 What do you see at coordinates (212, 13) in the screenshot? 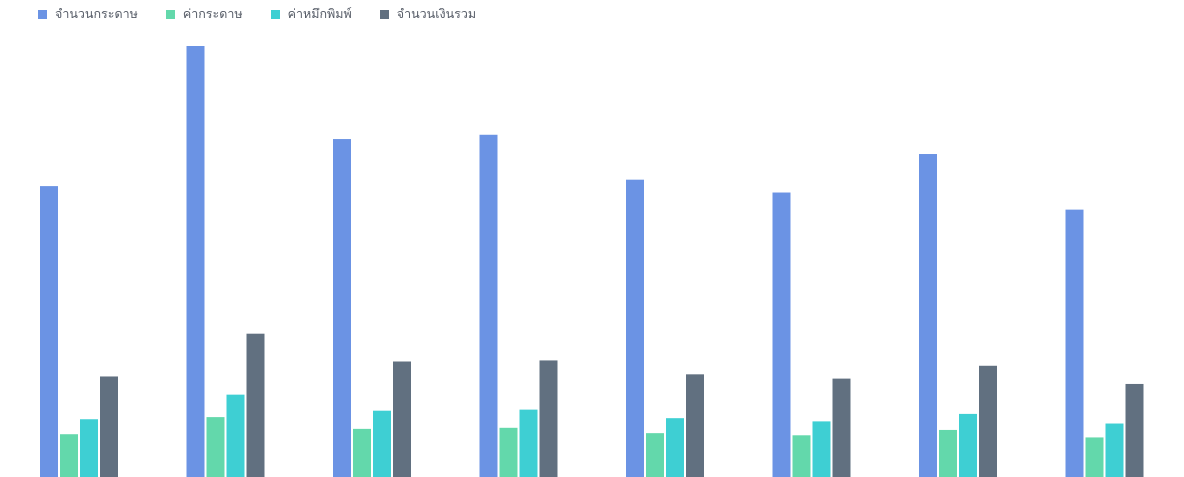
I see `legend-label-paper-cost: ค่ากระดาษ` at bounding box center [212, 13].